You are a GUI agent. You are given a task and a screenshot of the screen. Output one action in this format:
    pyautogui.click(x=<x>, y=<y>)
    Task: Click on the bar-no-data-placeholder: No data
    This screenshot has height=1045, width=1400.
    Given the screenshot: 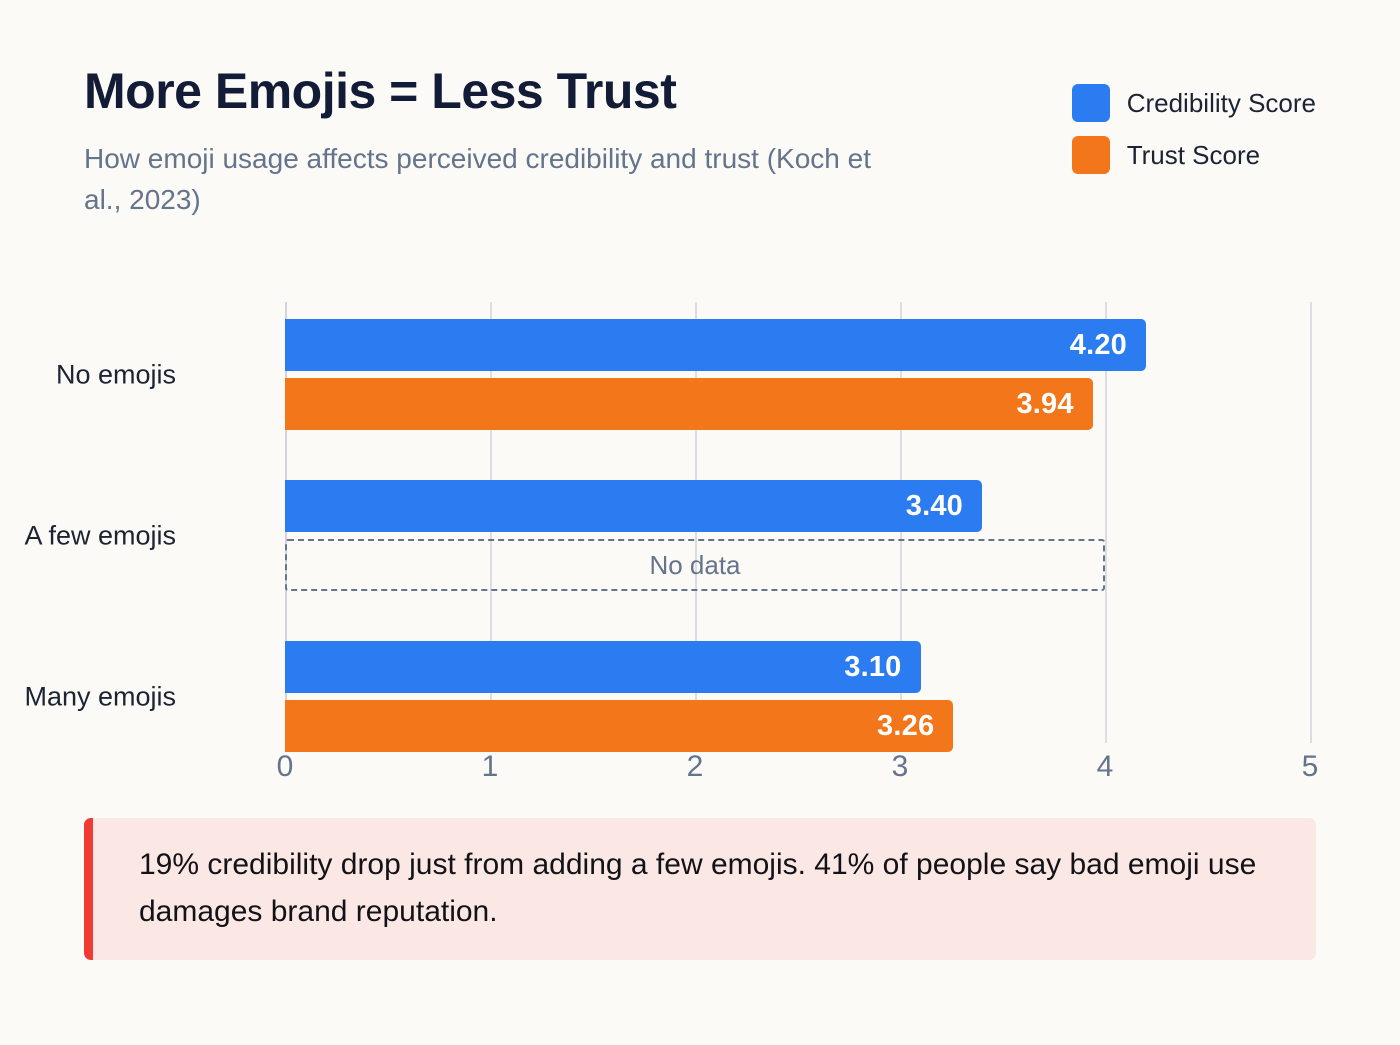 What is the action you would take?
    pyautogui.click(x=695, y=565)
    